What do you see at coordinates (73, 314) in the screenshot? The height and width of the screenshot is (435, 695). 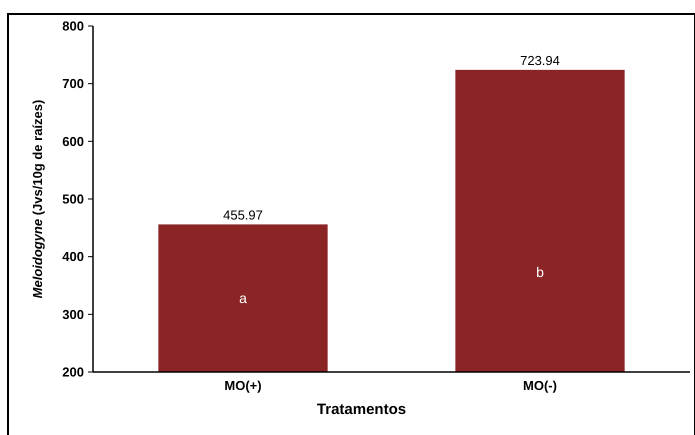 I see `y-tick-label: 300` at bounding box center [73, 314].